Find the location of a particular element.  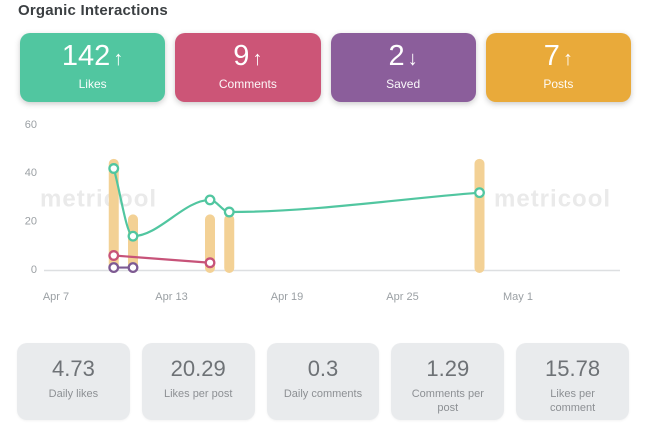

x-axis-tick-label: Apr 19 is located at coordinates (287, 297).